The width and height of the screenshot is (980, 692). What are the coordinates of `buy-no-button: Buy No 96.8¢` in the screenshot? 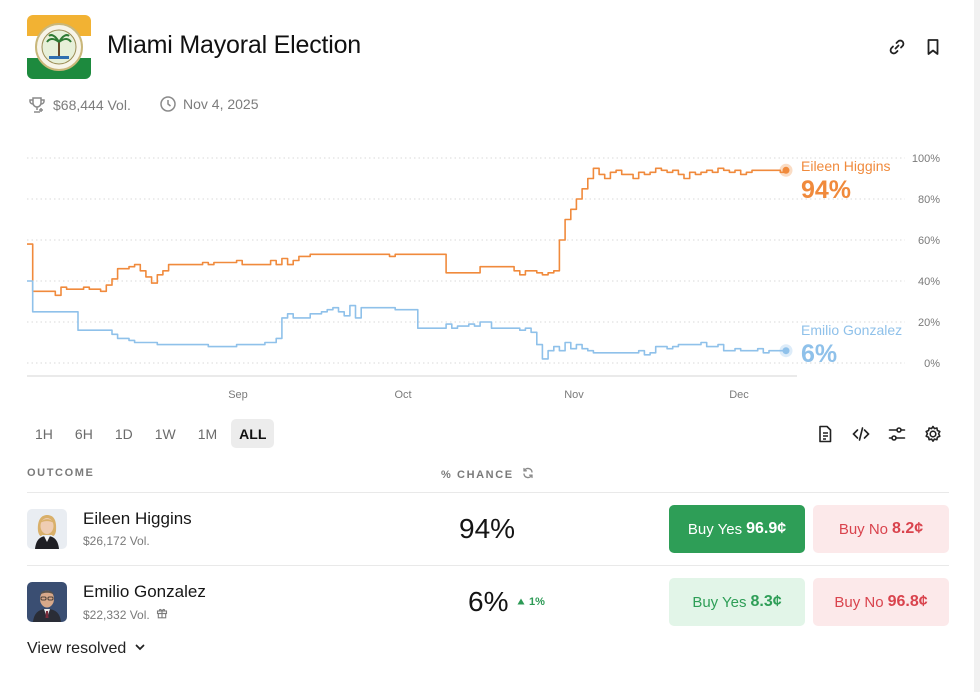 It's located at (881, 602).